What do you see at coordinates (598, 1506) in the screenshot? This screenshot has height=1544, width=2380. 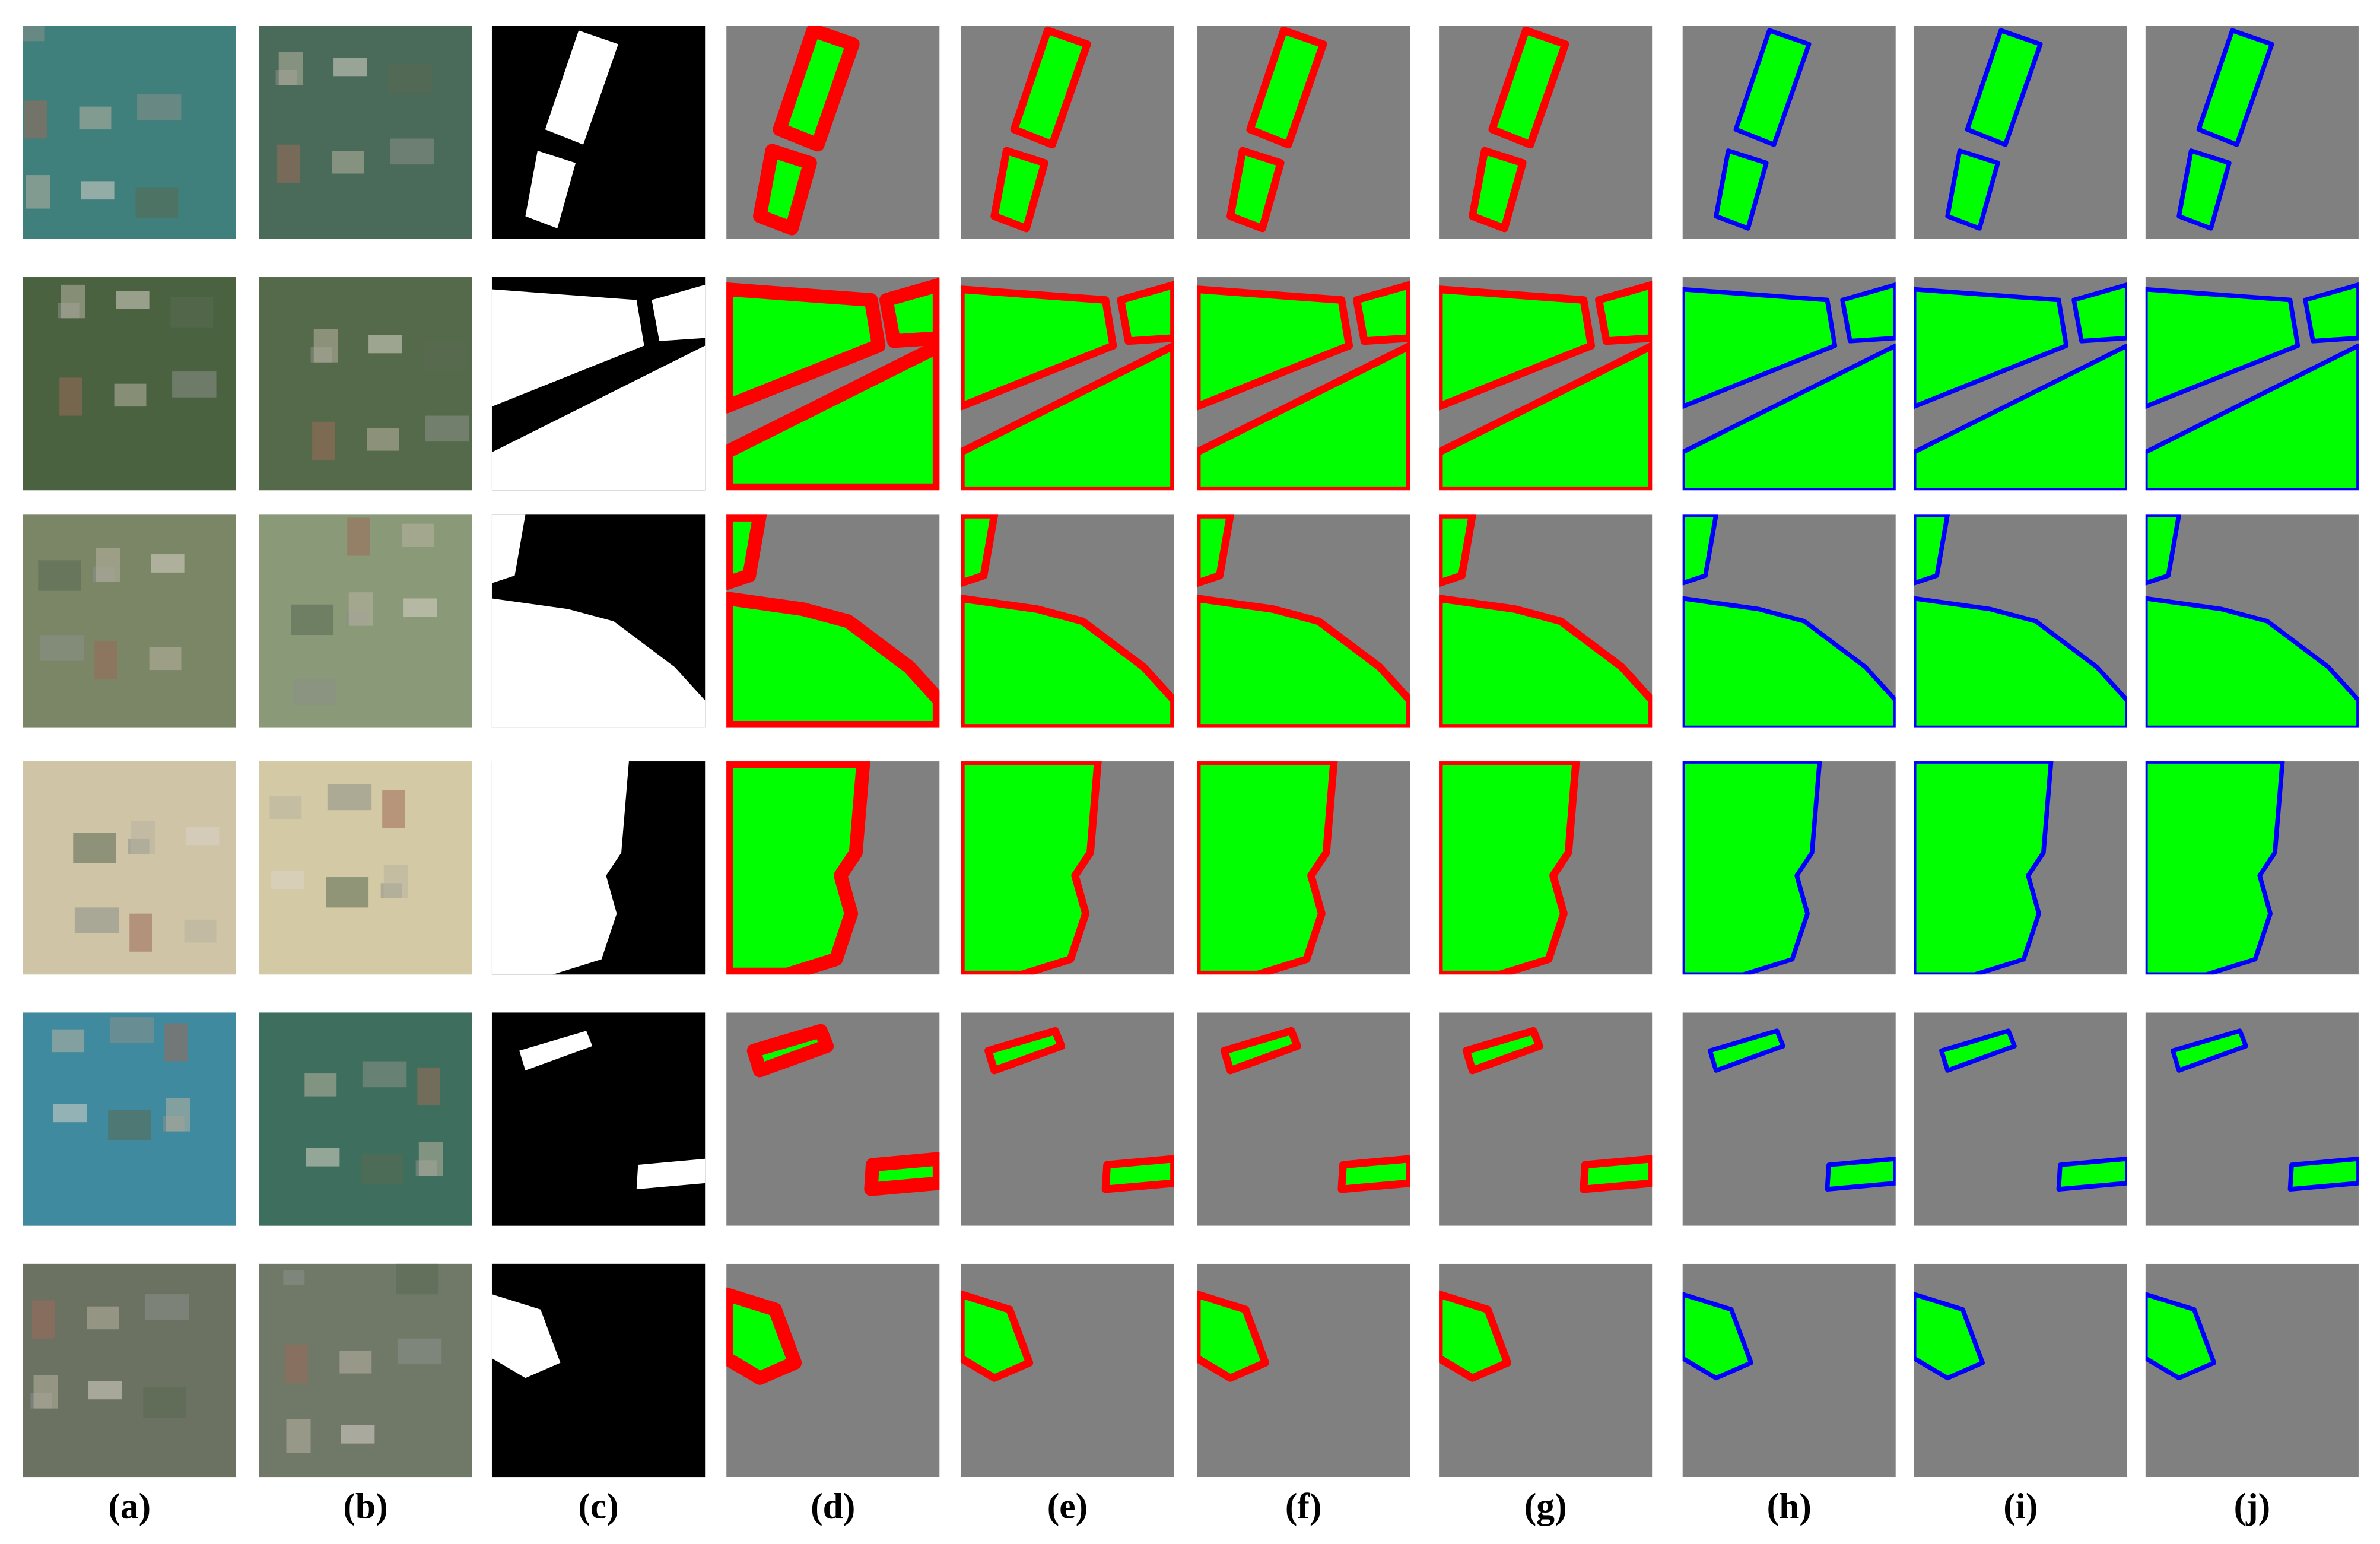 I see `column-label: (c)` at bounding box center [598, 1506].